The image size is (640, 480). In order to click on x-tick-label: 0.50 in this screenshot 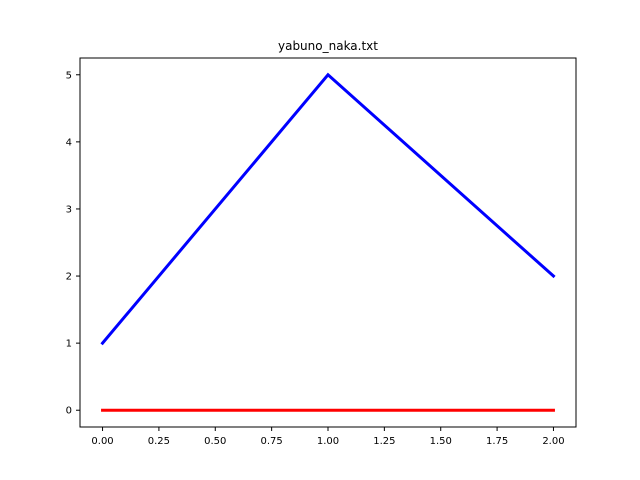, I will do `click(215, 441)`.